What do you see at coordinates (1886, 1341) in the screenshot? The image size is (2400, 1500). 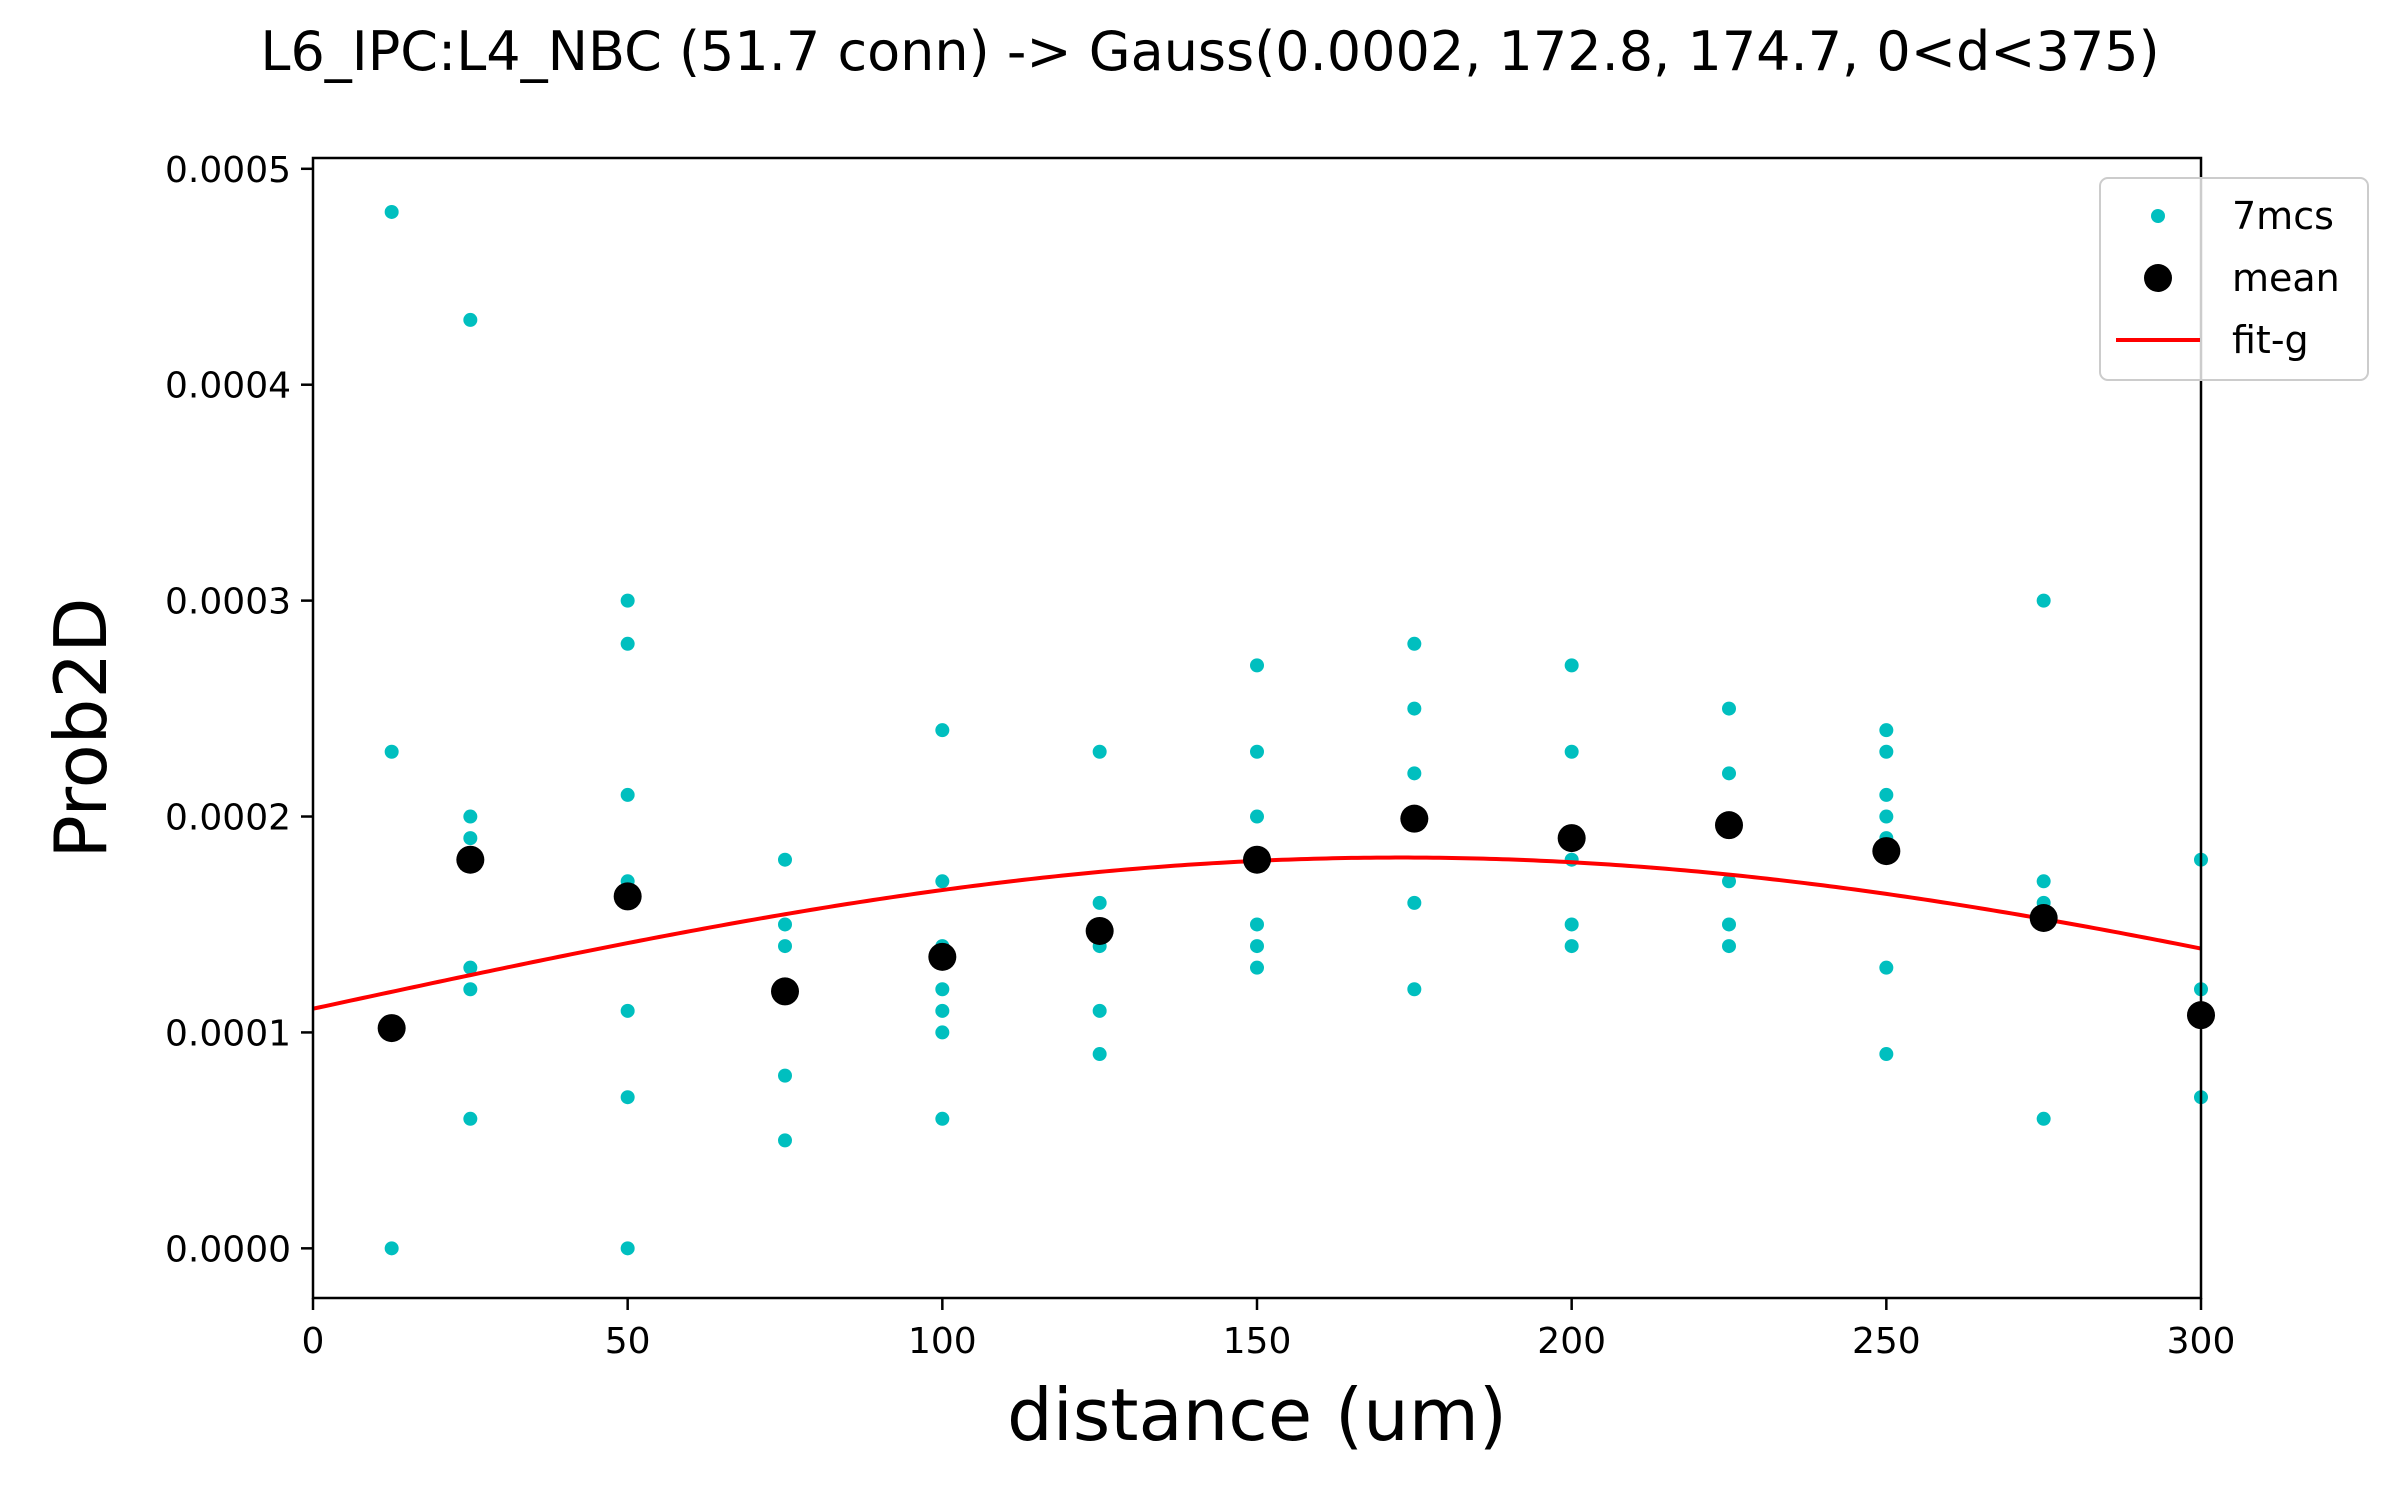 I see `x-tick-label: 250` at bounding box center [1886, 1341].